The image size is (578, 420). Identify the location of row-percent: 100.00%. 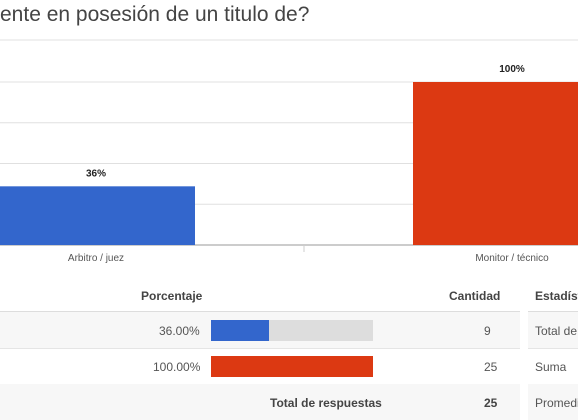
(177, 367).